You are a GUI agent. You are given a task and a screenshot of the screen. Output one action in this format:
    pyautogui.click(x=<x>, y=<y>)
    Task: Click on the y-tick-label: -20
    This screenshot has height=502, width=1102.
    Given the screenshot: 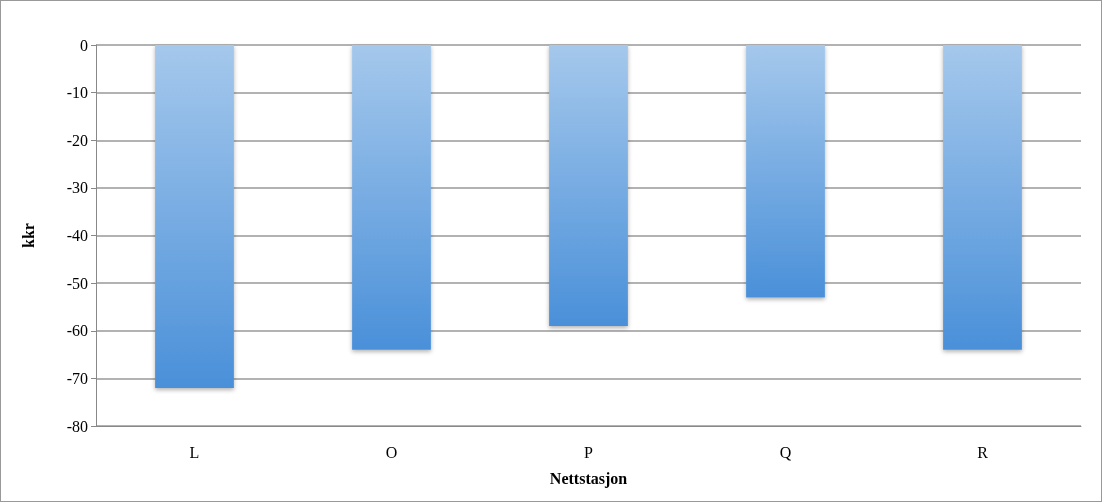 What is the action you would take?
    pyautogui.click(x=77, y=140)
    